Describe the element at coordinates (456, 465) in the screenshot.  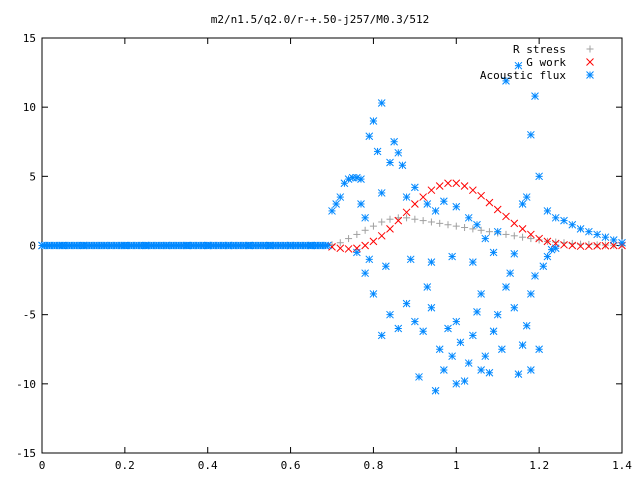
I see `x-tick-label: 1` at that location.